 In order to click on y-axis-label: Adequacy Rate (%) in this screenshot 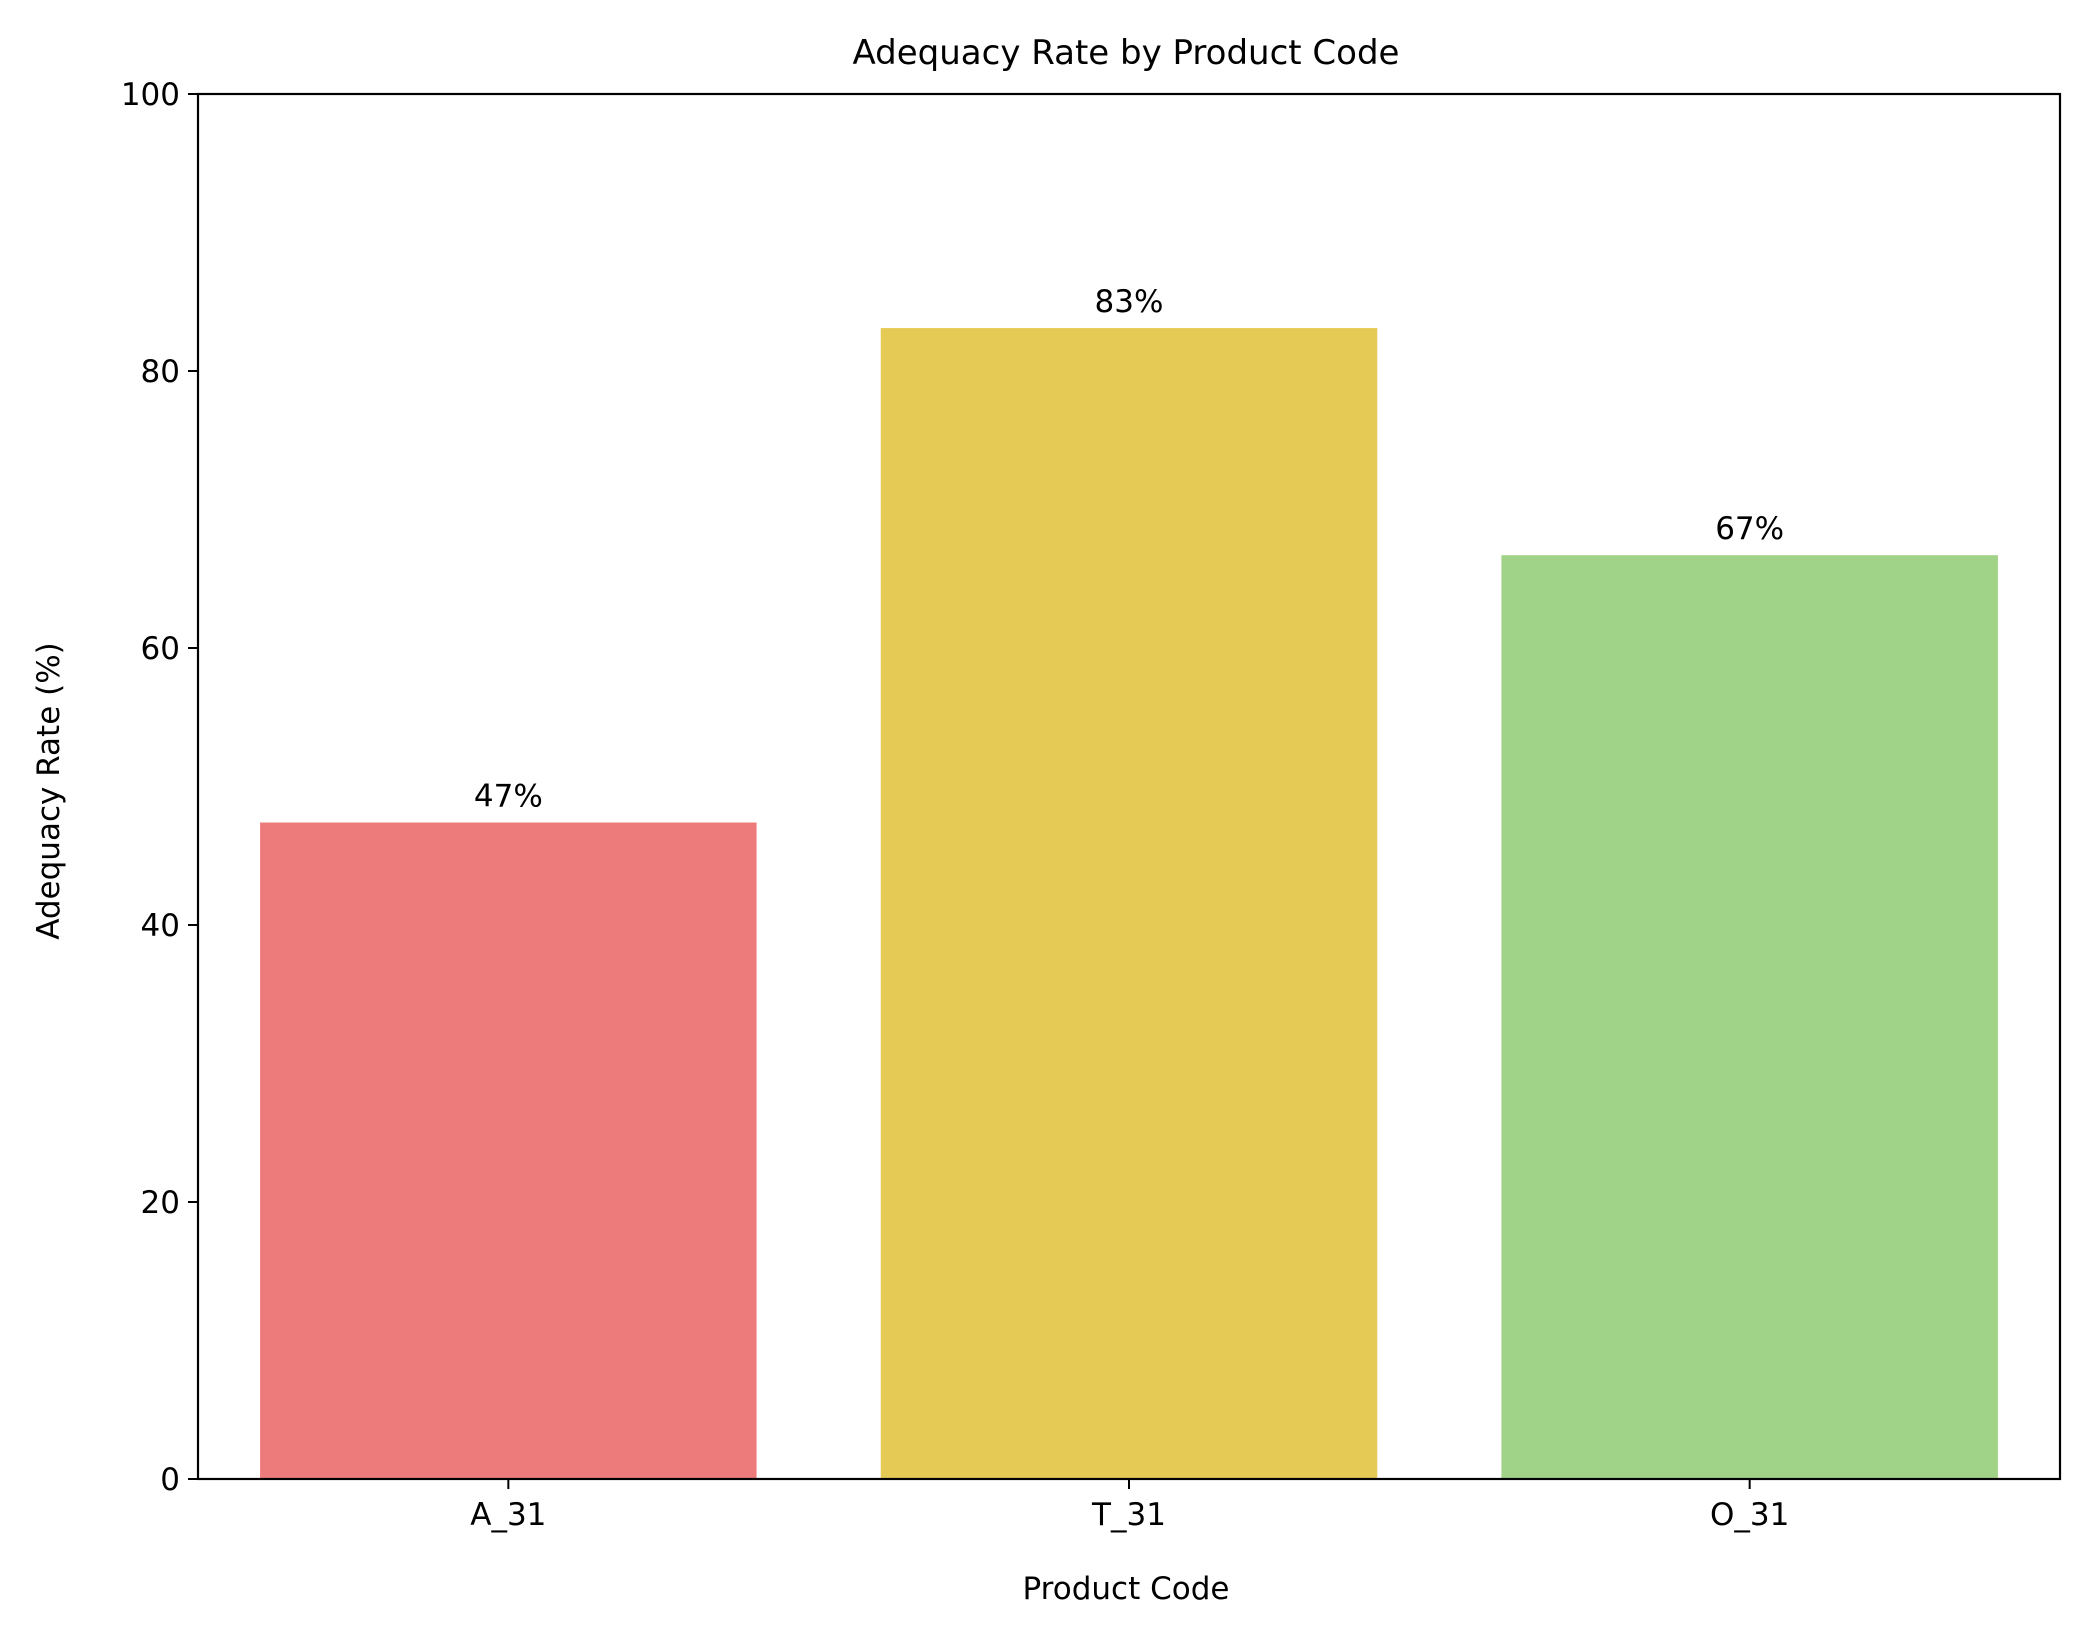, I will do `click(49, 791)`.